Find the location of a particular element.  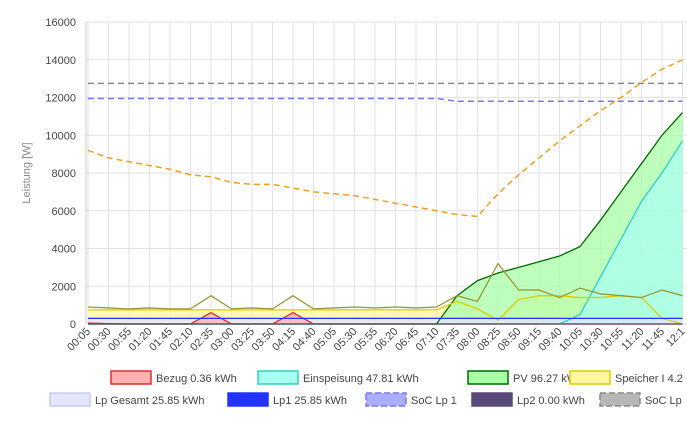

legend-label: Bezug 0.36 kWh is located at coordinates (196, 379).